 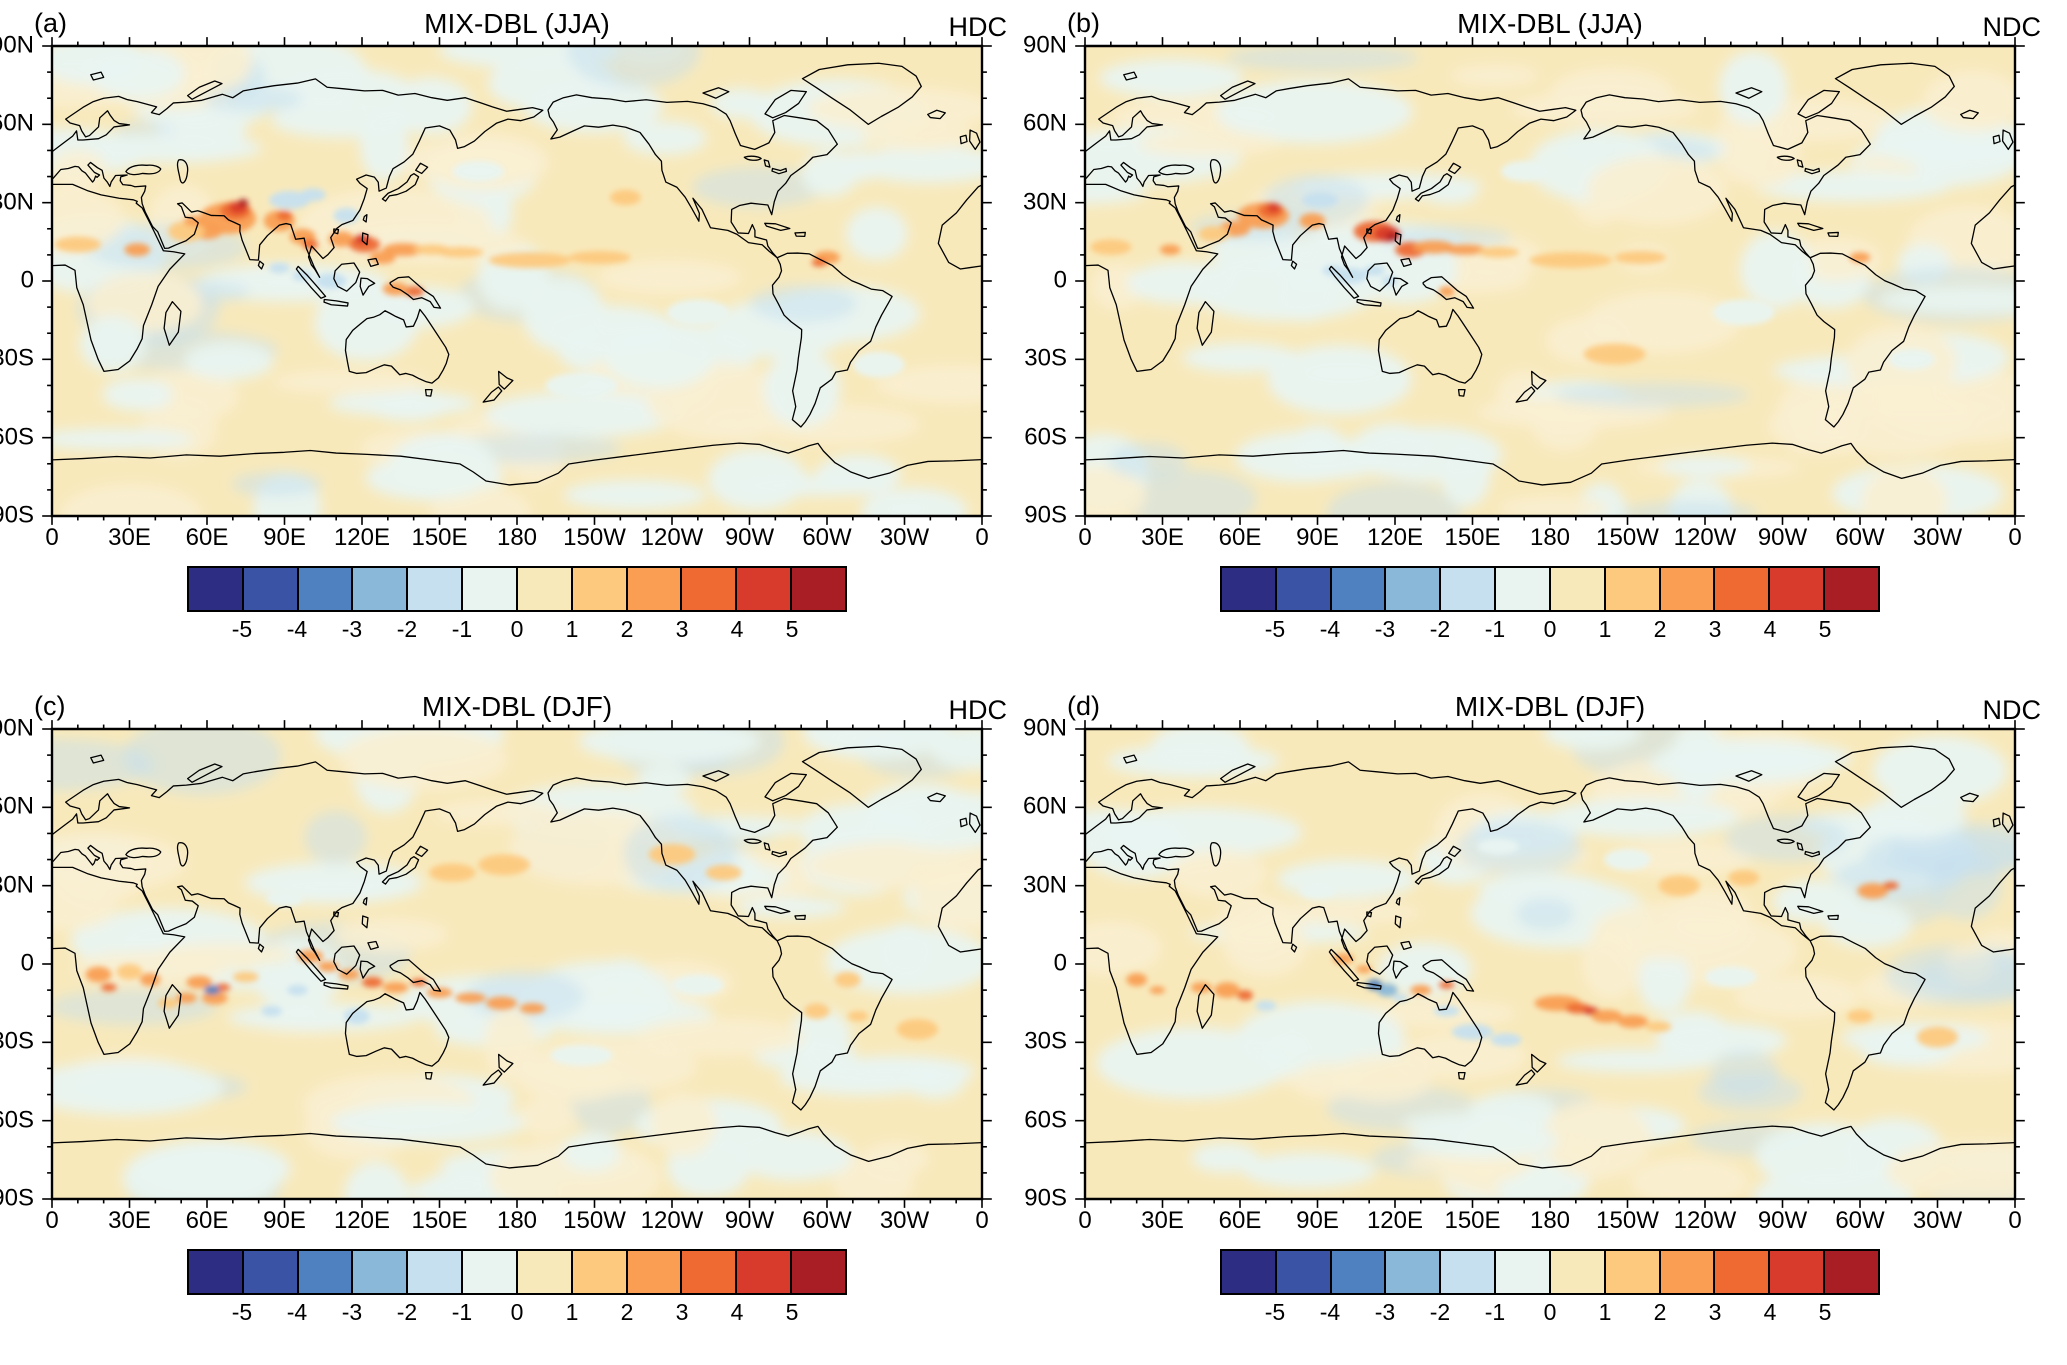 I want to click on colorbar-area: -5 -4 -3 -2 -1 0 1 2 3 4 5, so click(x=1550, y=605).